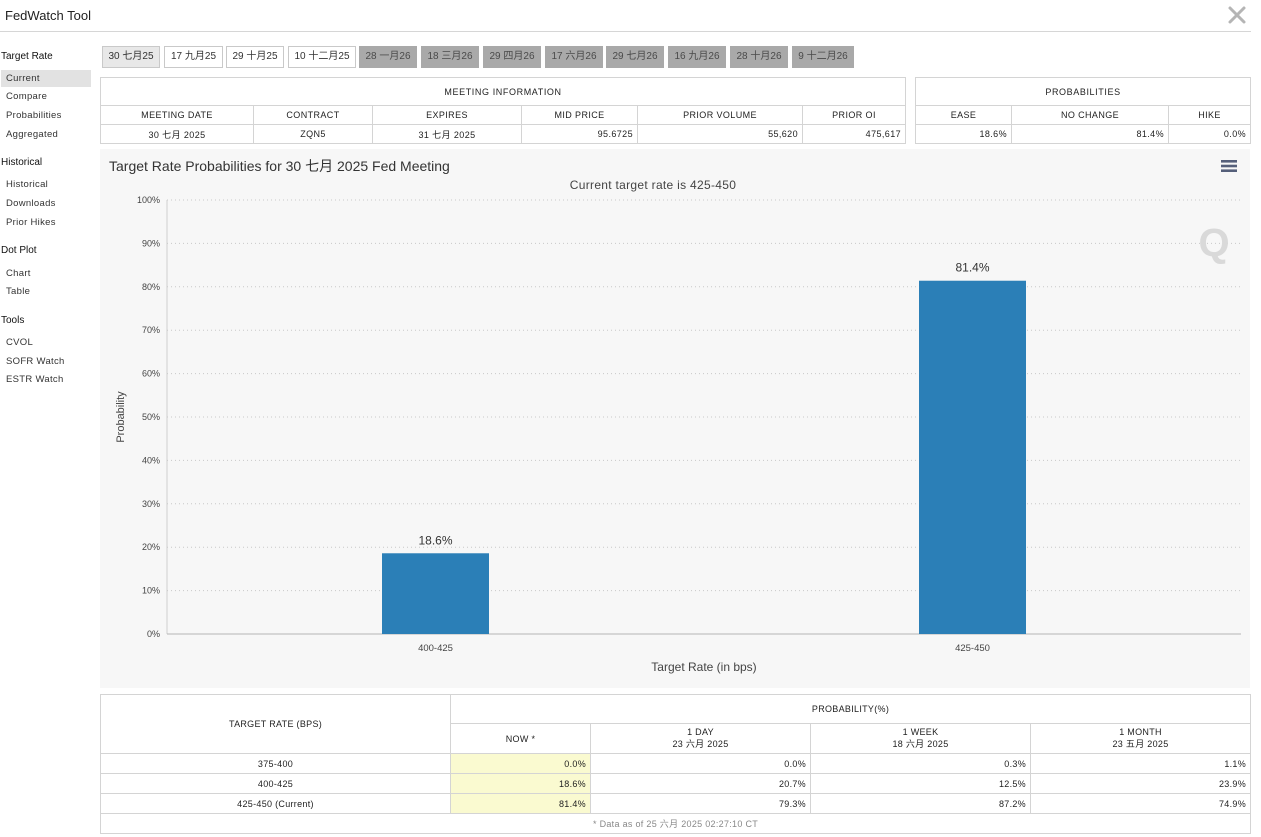  What do you see at coordinates (447, 115) in the screenshot?
I see `column-header: EXPIRES` at bounding box center [447, 115].